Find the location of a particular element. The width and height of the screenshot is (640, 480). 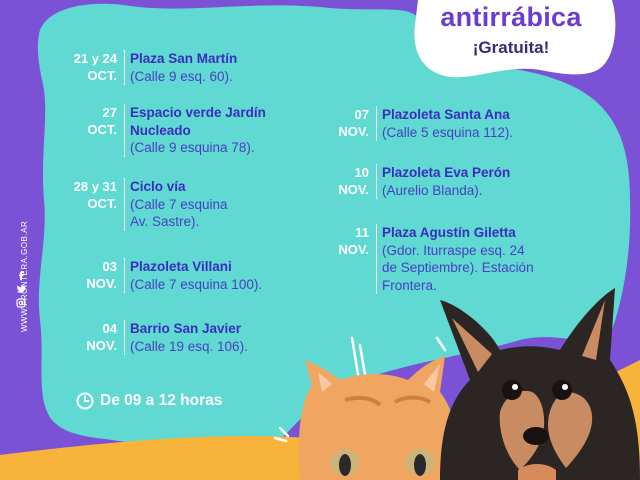

place-name: Barrio San Javier is located at coordinates (186, 328).